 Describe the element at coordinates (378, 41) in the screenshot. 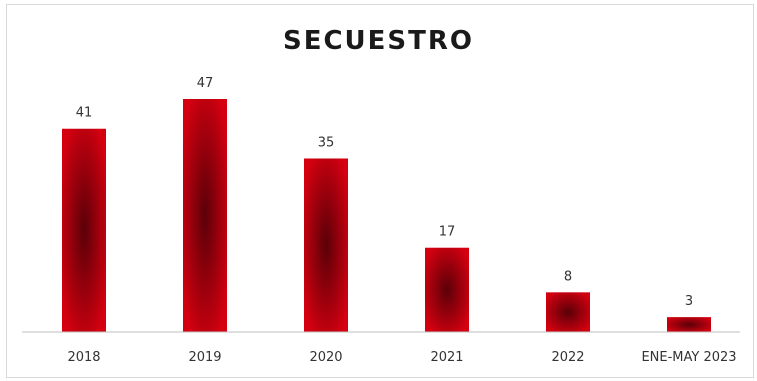

I see `chart-title: SECUESTRO` at that location.